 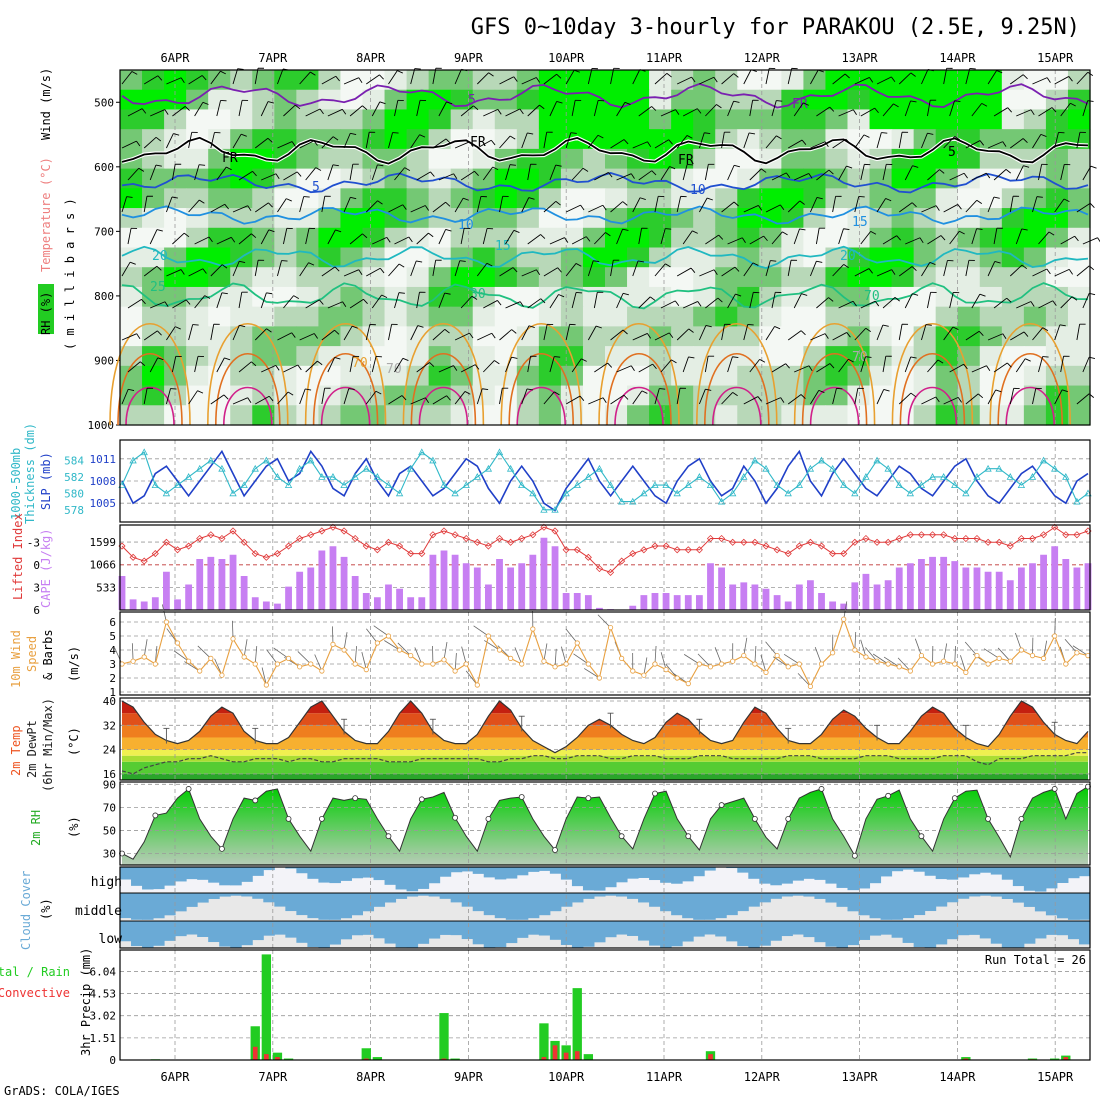 What do you see at coordinates (30, 473) in the screenshot?
I see `thickness-label-b: Thickness (dm)` at bounding box center [30, 473].